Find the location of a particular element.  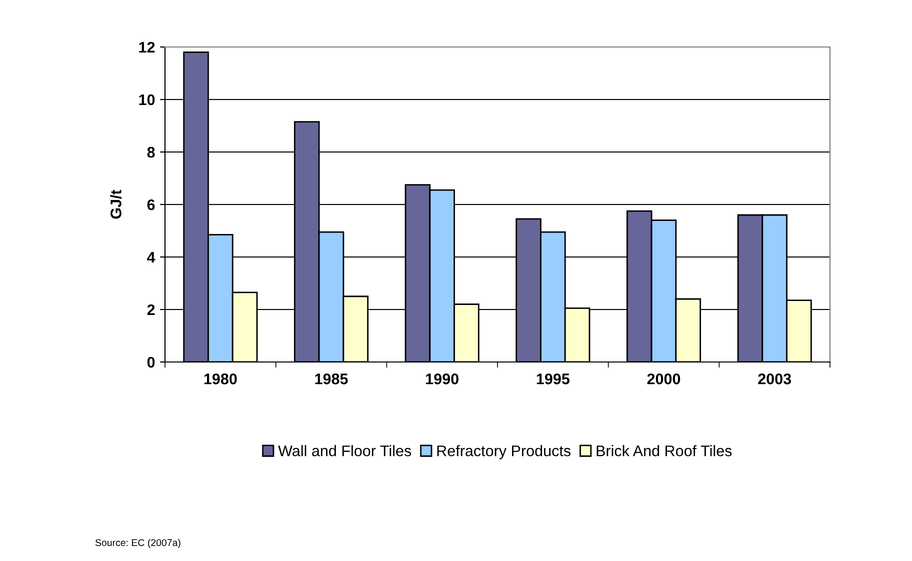

x-tick-label: 1995 is located at coordinates (553, 379).